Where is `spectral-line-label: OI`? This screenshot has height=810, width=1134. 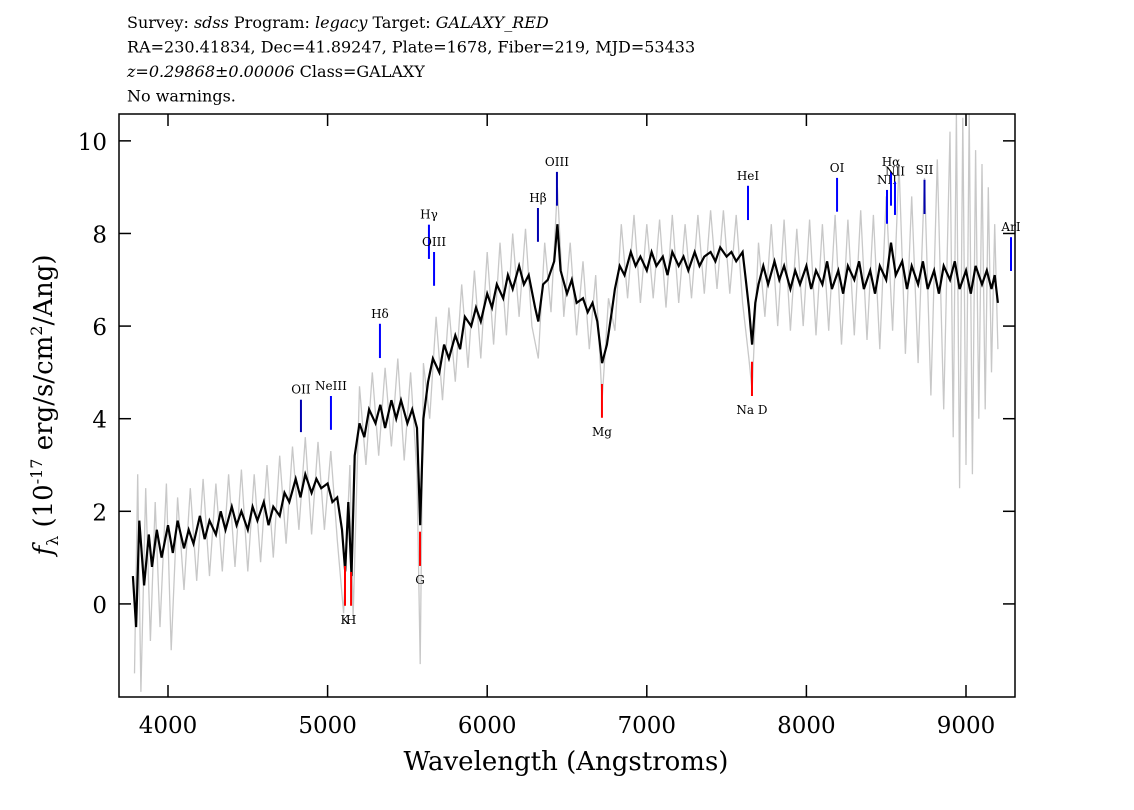
spectral-line-label: OI is located at coordinates (837, 168).